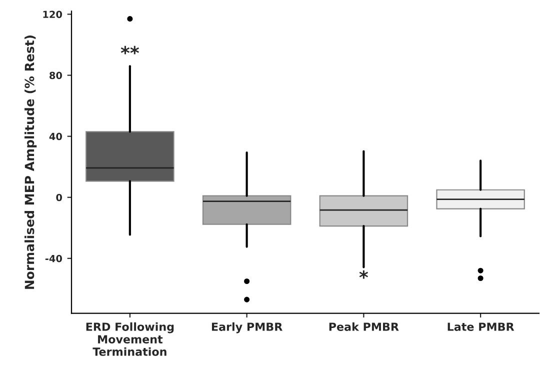 This screenshot has width=550, height=373. What do you see at coordinates (56, 76) in the screenshot?
I see `y-tick-label: 80` at bounding box center [56, 76].